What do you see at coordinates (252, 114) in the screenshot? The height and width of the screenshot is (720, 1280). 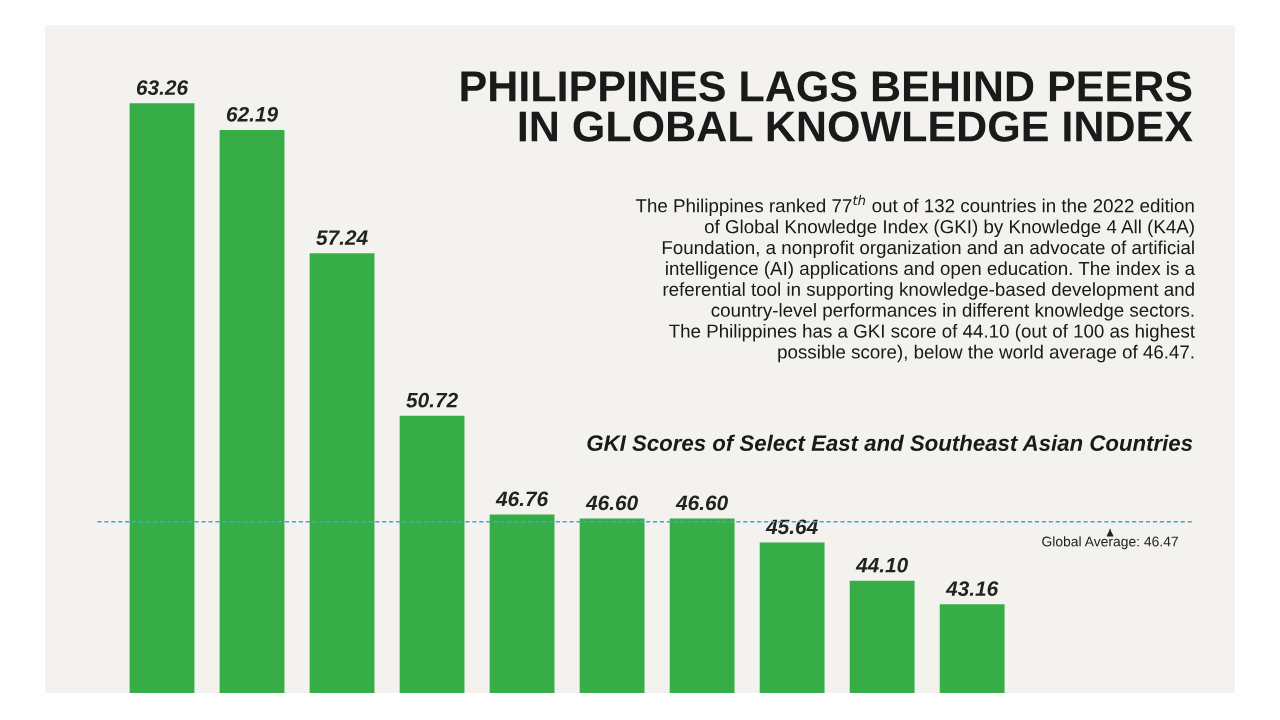 I see `data-label: 62.19` at bounding box center [252, 114].